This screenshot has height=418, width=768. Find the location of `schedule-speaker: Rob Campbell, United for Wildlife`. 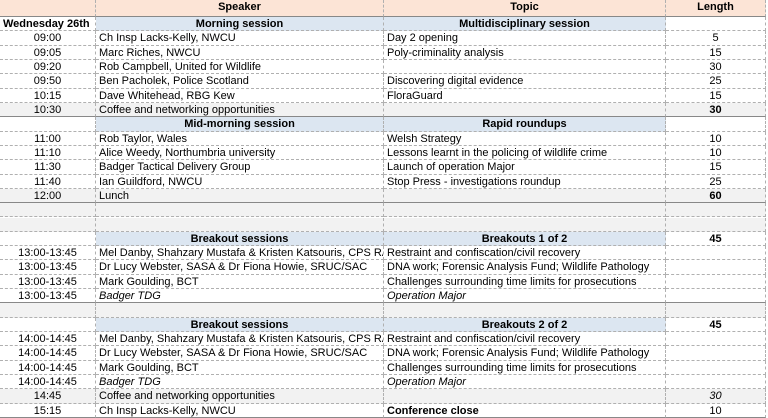

schedule-speaker: Rob Campbell, United for Wildlife is located at coordinates (240, 67).